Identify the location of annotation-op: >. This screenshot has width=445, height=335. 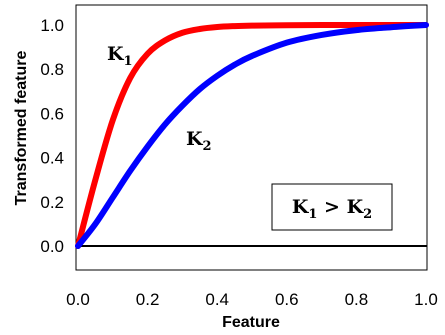
(331, 207).